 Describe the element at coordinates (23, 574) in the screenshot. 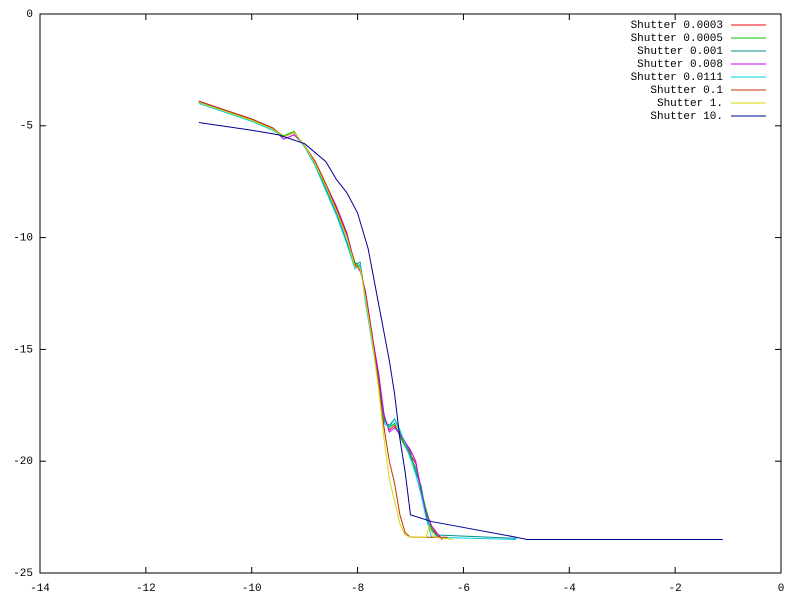

I see `y-tick-label: -25` at that location.